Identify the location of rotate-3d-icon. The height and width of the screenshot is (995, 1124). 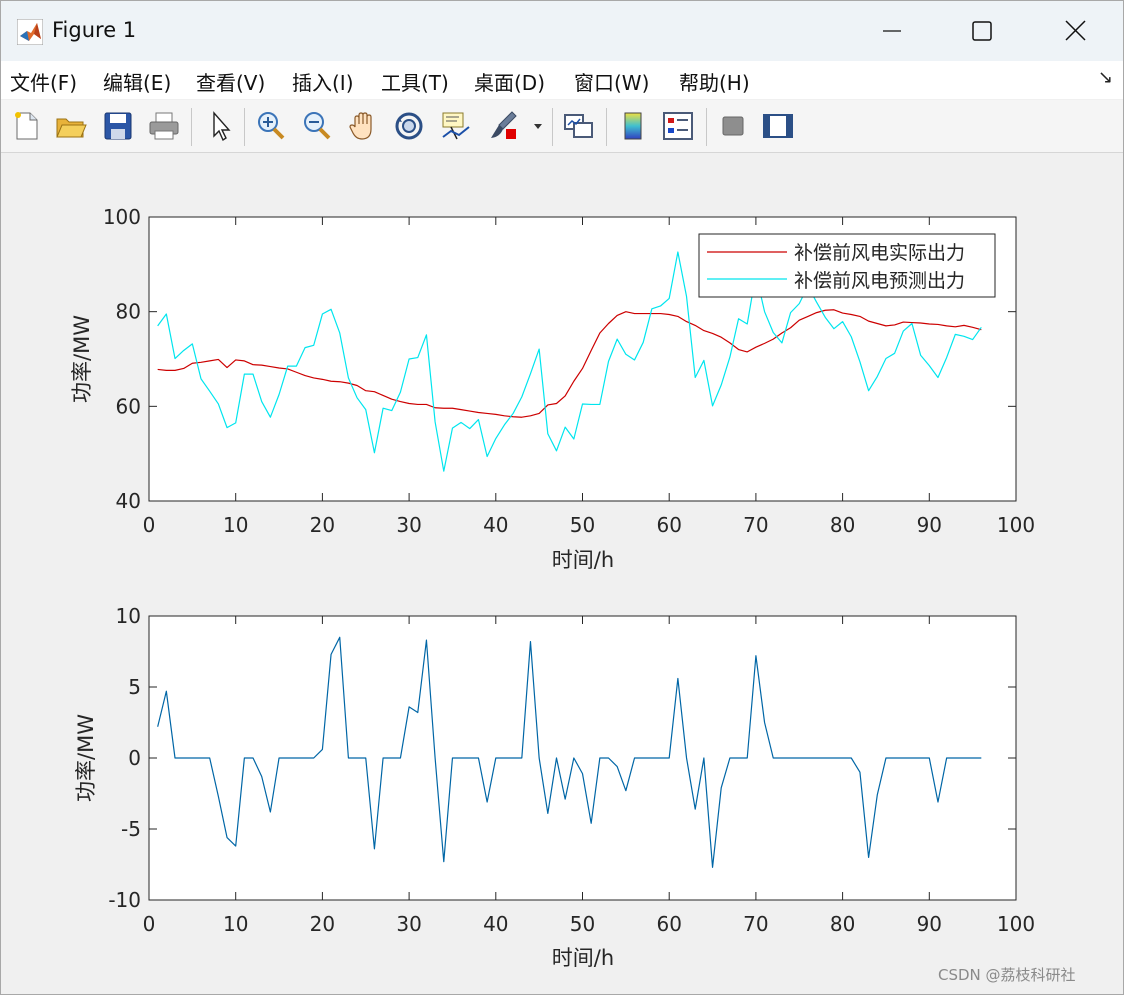
(409, 126).